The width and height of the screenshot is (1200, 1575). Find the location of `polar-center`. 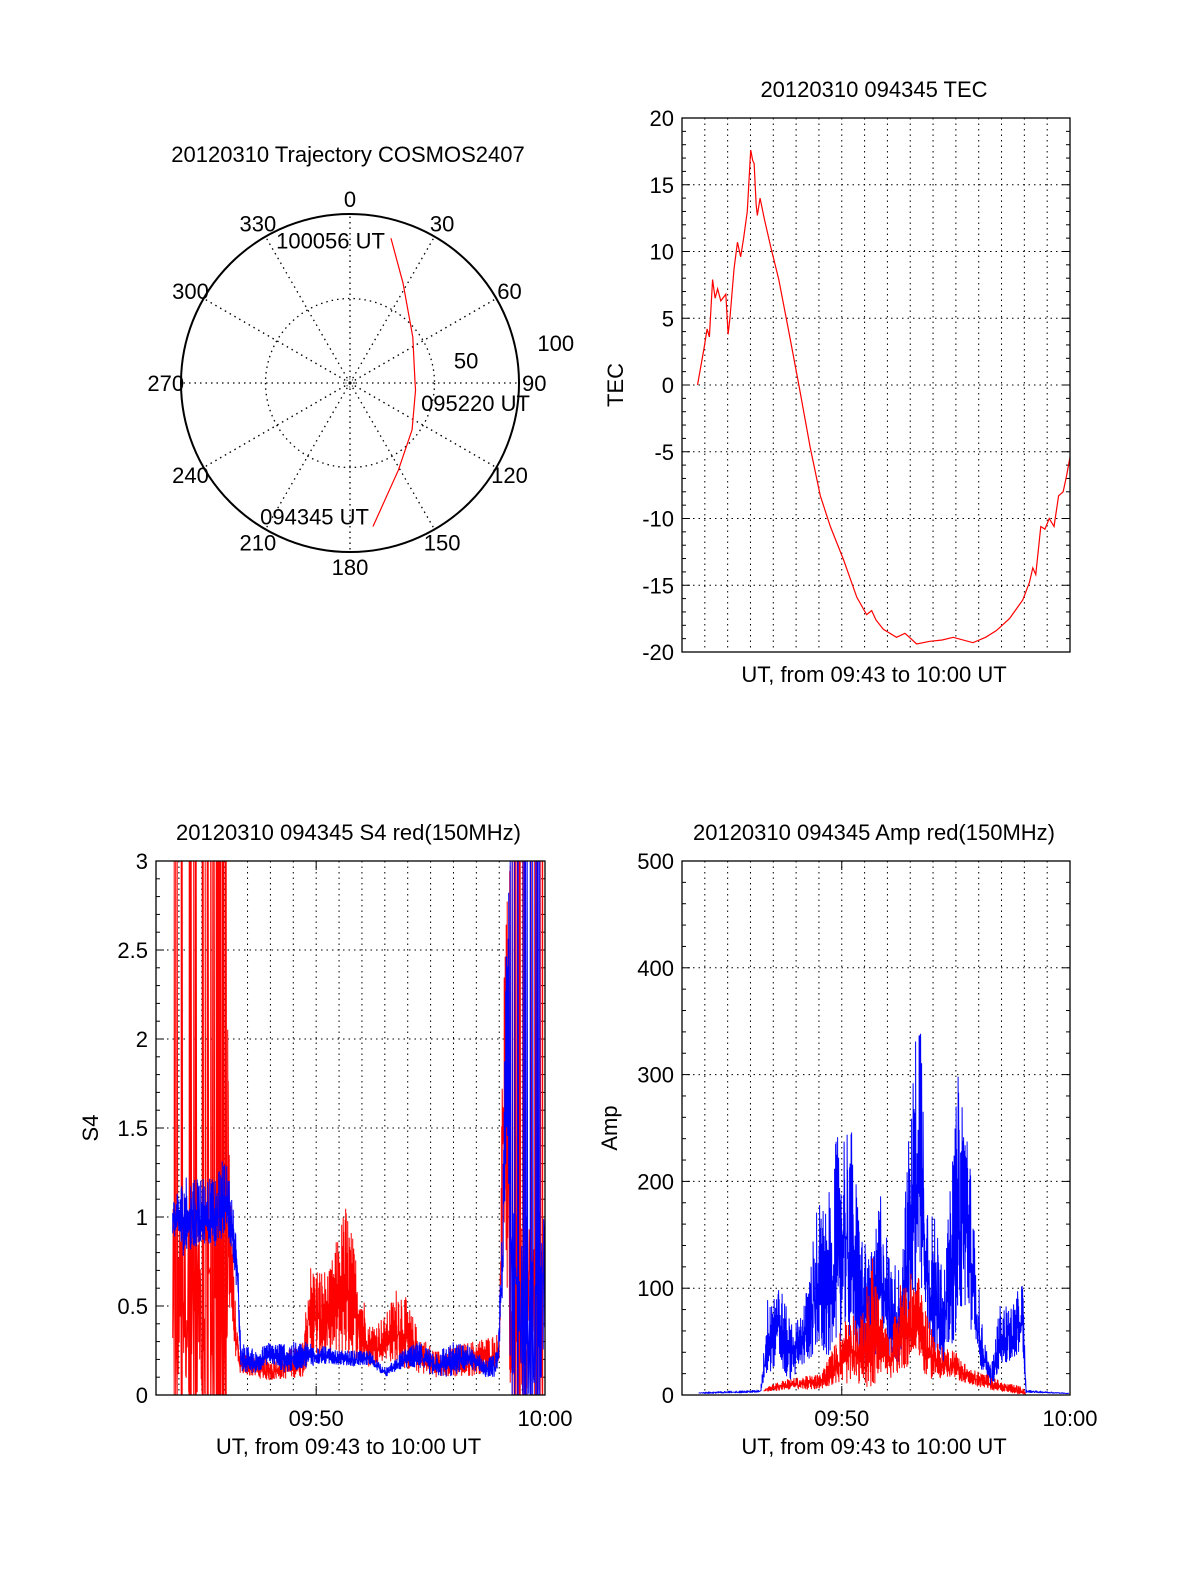

polar-center is located at coordinates (350, 383).